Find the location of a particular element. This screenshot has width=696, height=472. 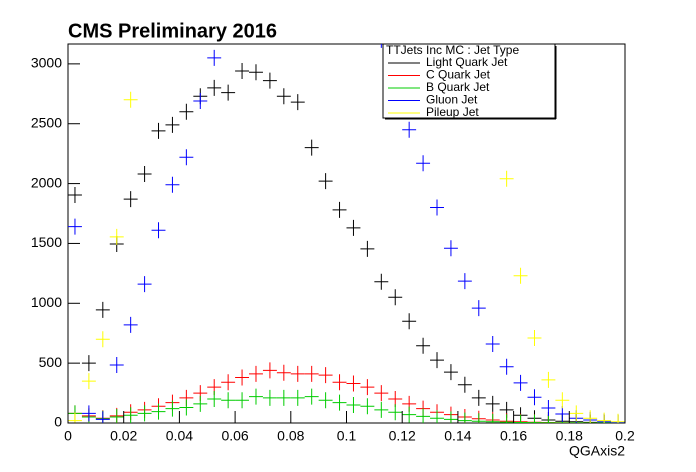

x-tick-label: 0.04 is located at coordinates (179, 436).